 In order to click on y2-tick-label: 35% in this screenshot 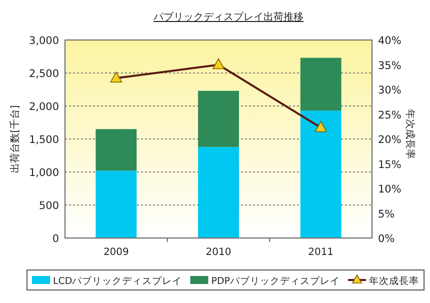, I will do `click(390, 66)`.